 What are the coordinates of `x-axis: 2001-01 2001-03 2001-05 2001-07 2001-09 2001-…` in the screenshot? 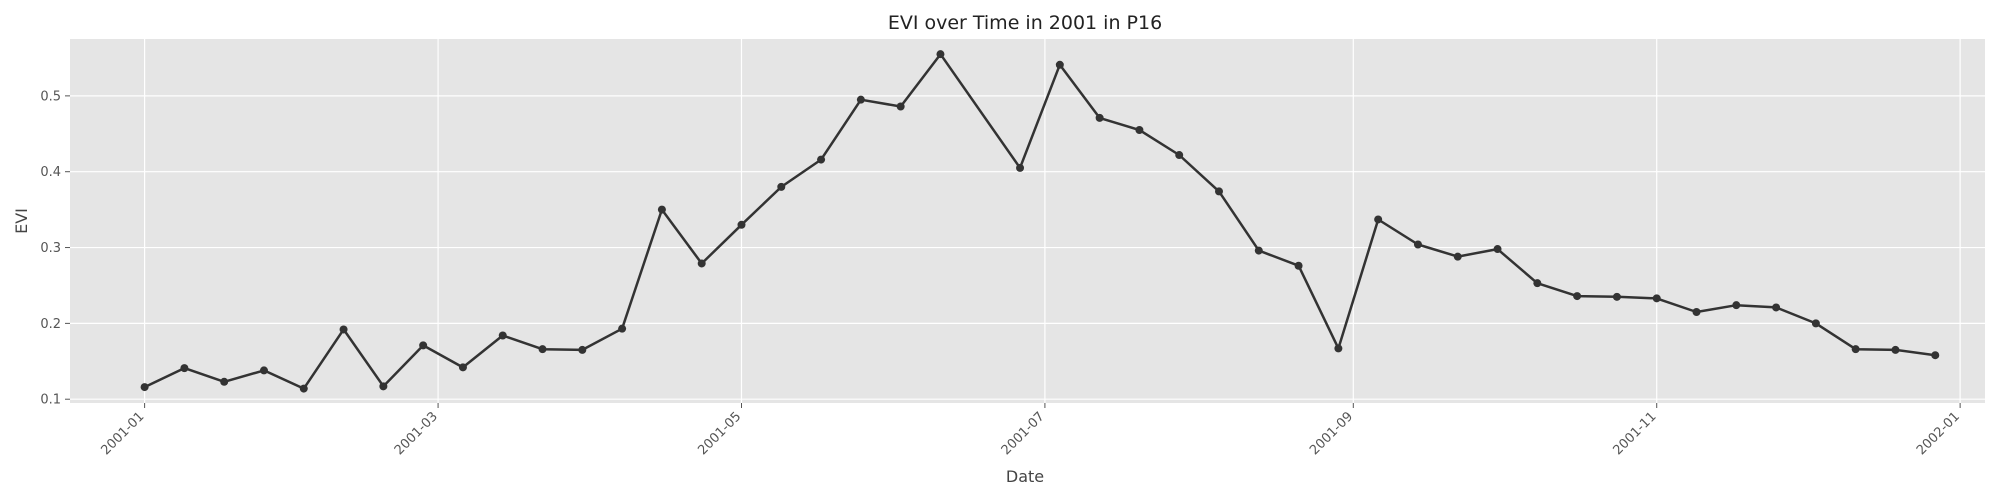 It's located at (1030, 430).